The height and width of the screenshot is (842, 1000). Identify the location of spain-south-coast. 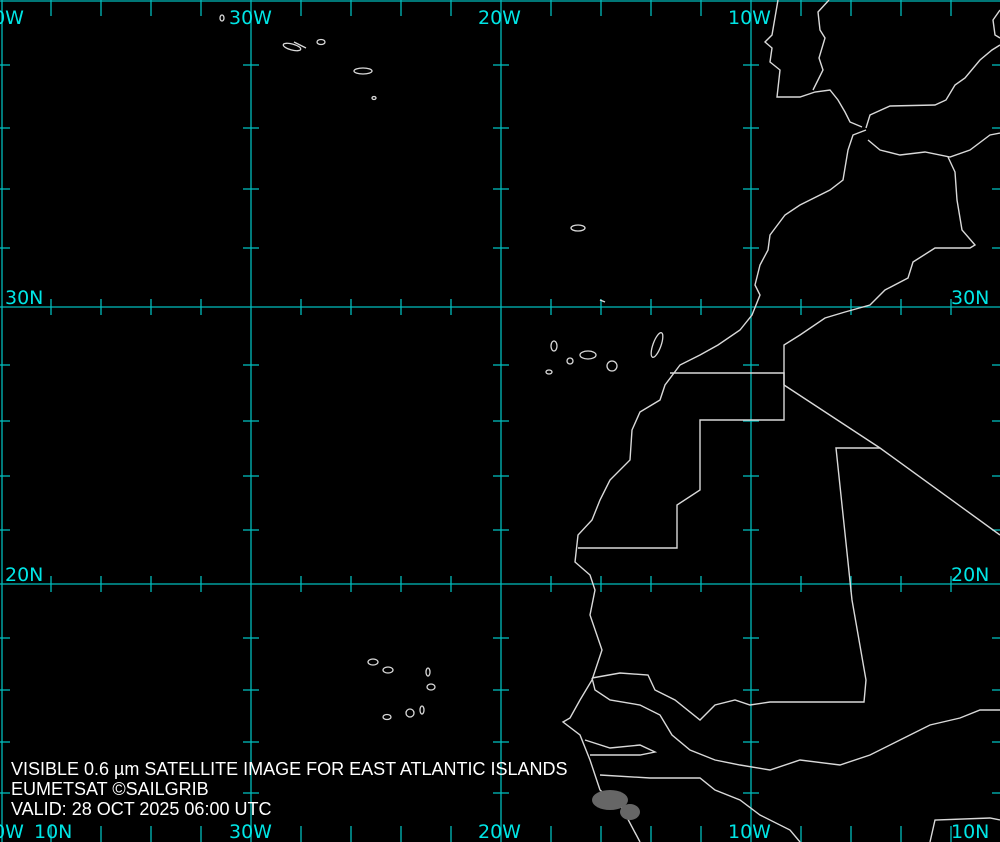
(932, 86).